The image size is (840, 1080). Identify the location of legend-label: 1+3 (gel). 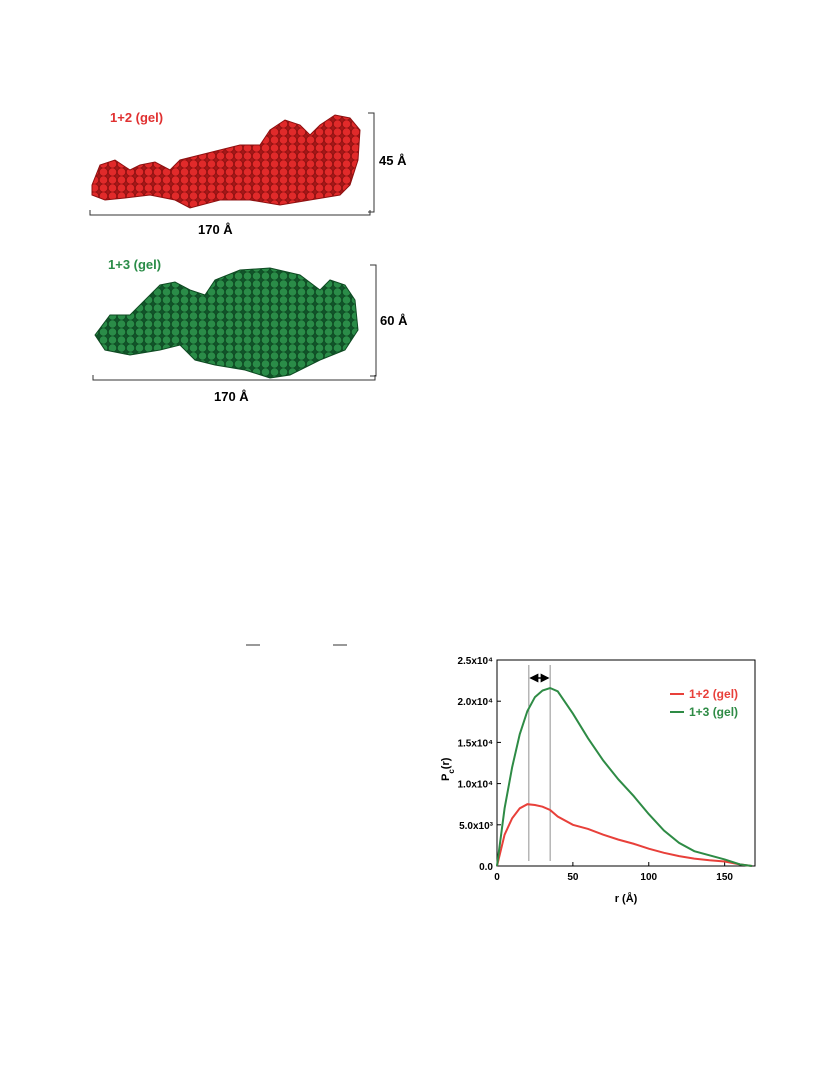
(713, 712).